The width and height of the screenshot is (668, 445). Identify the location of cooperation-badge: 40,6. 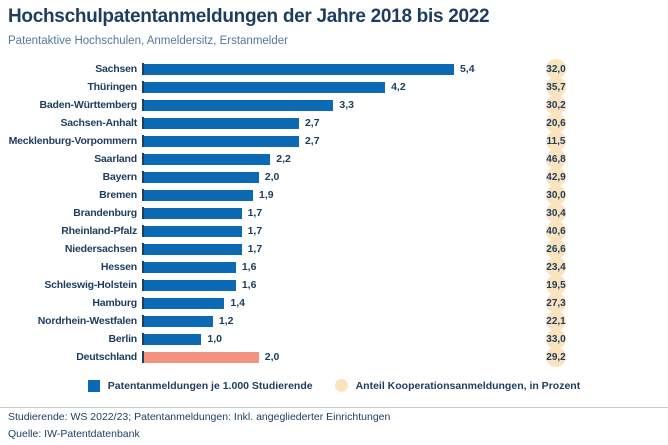
(556, 231).